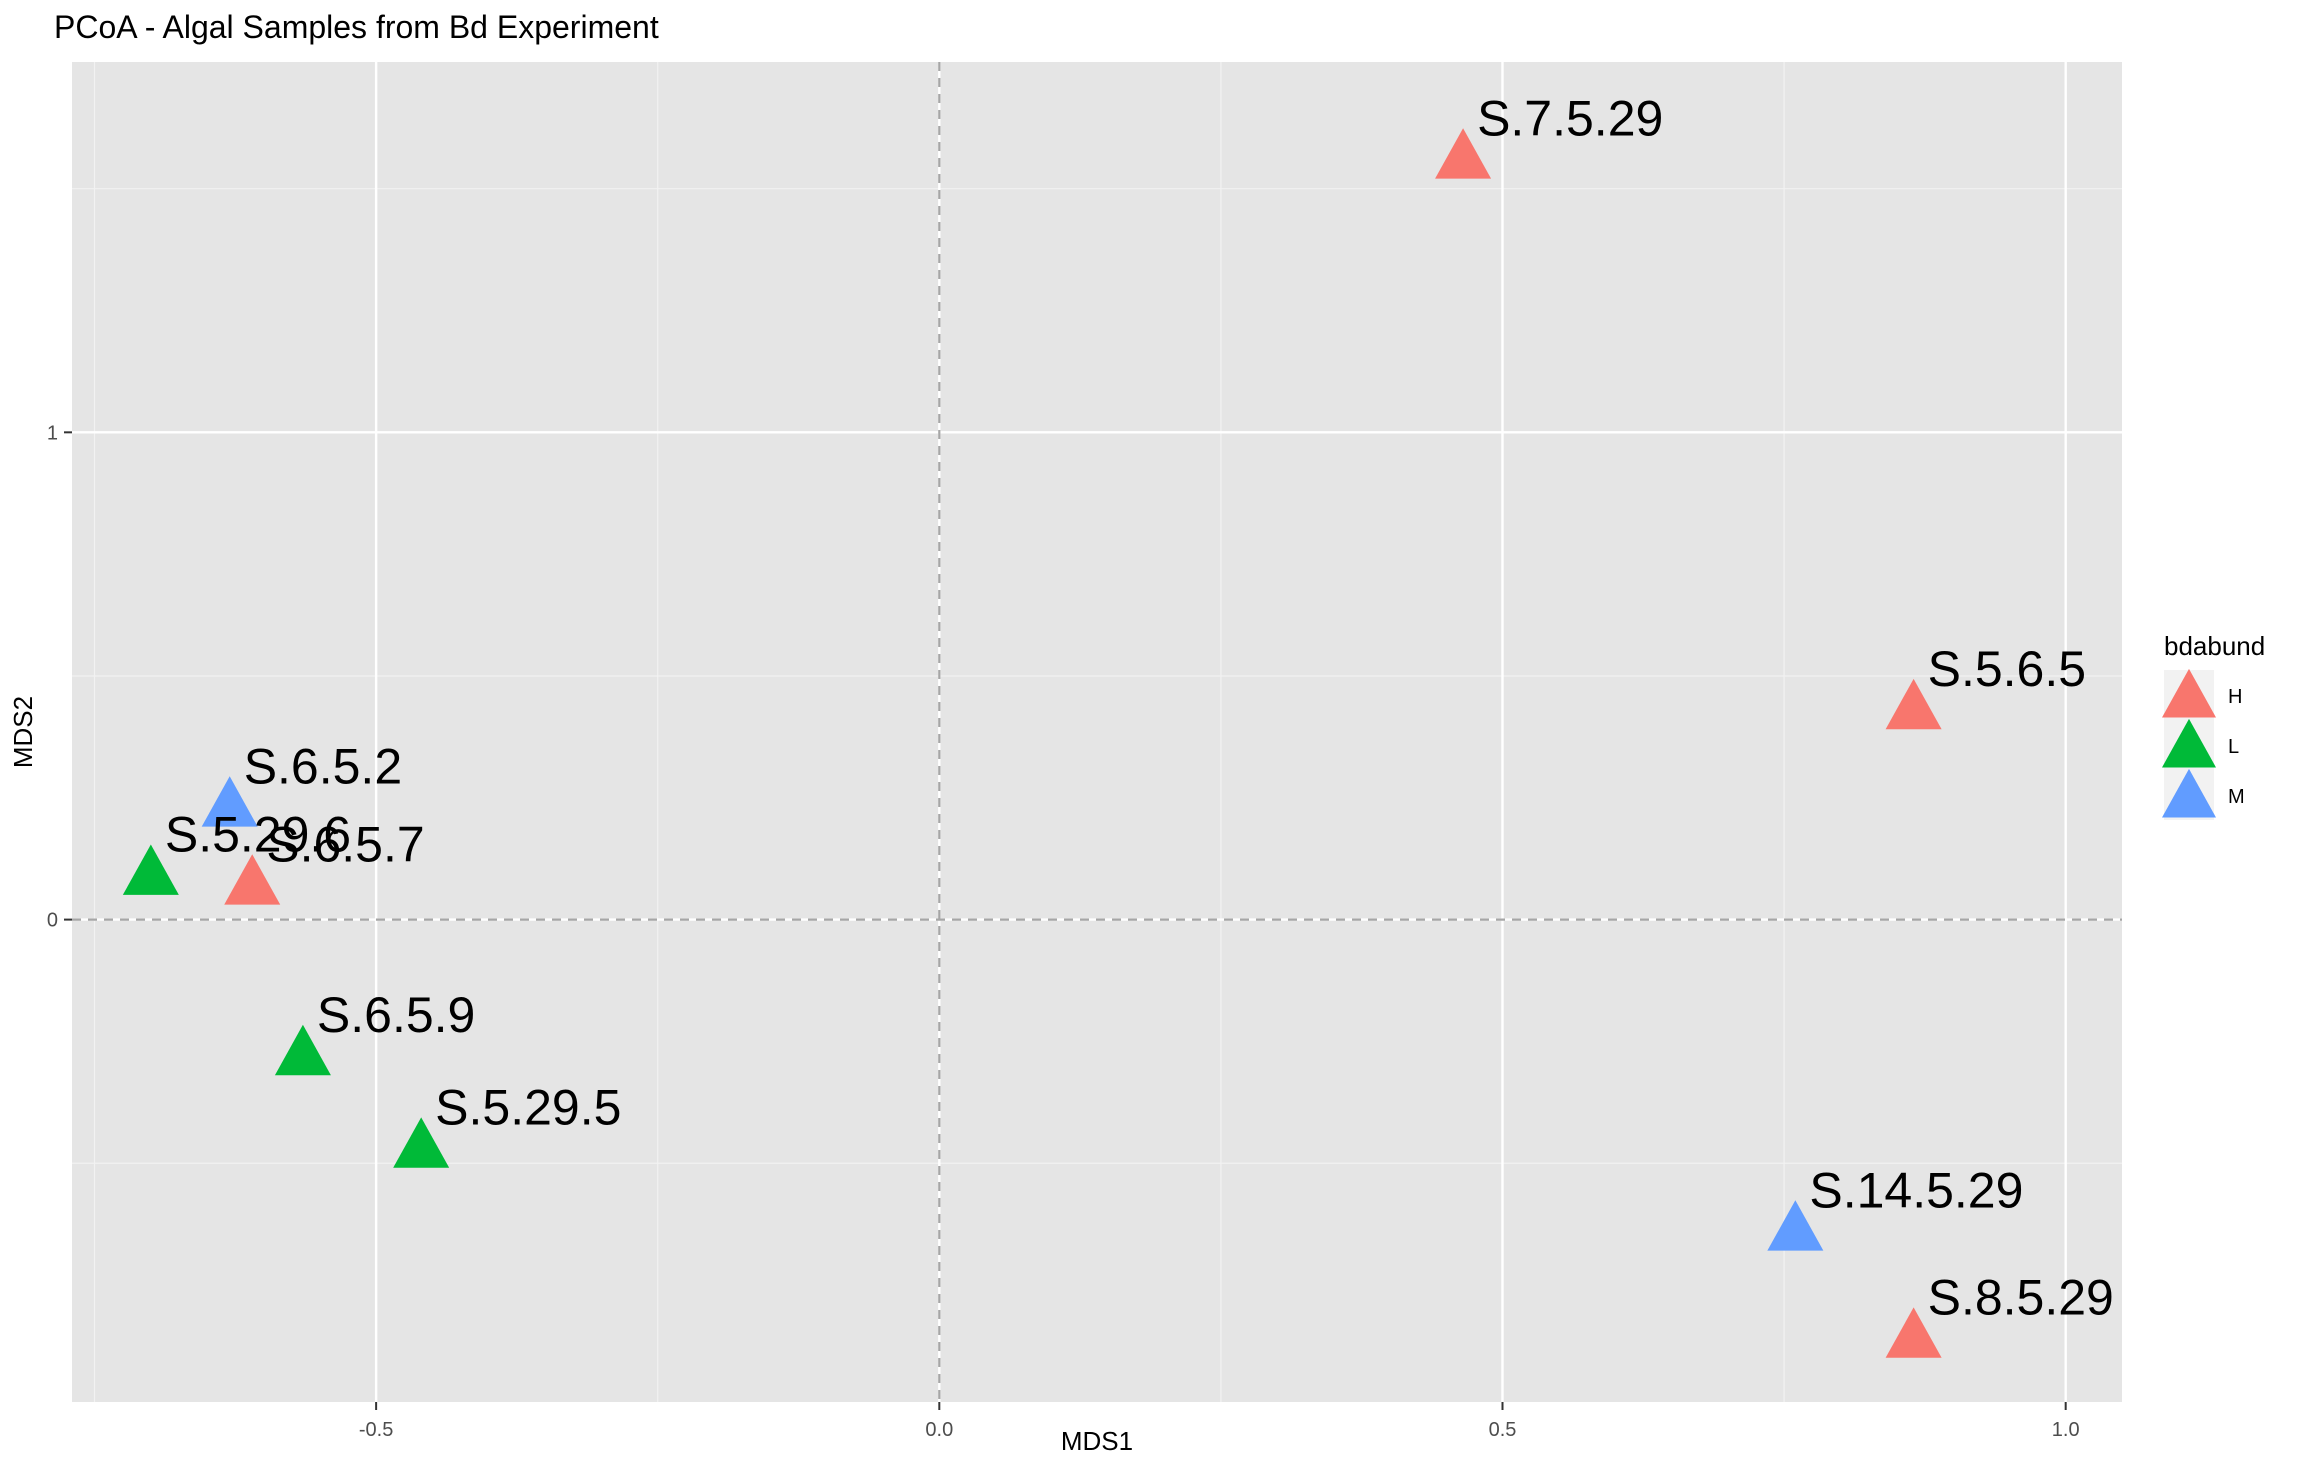 The image size is (2300, 1482). What do you see at coordinates (2007, 669) in the screenshot?
I see `point-label-S.5.6.5: S.5.6.5` at bounding box center [2007, 669].